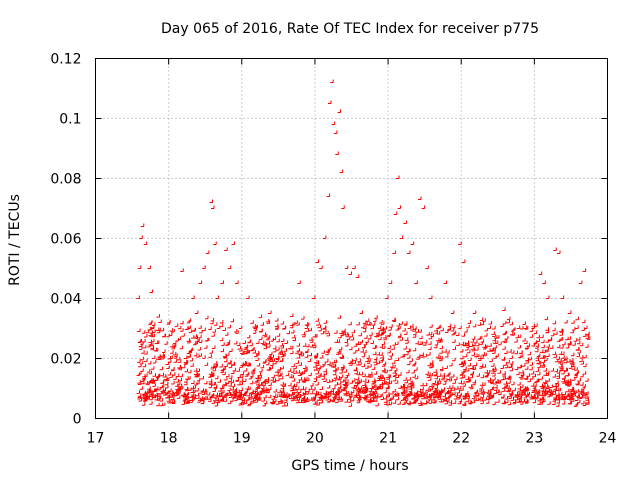 The height and width of the screenshot is (480, 640). What do you see at coordinates (349, 466) in the screenshot?
I see `x-axis-label: GPS time / hours` at bounding box center [349, 466].